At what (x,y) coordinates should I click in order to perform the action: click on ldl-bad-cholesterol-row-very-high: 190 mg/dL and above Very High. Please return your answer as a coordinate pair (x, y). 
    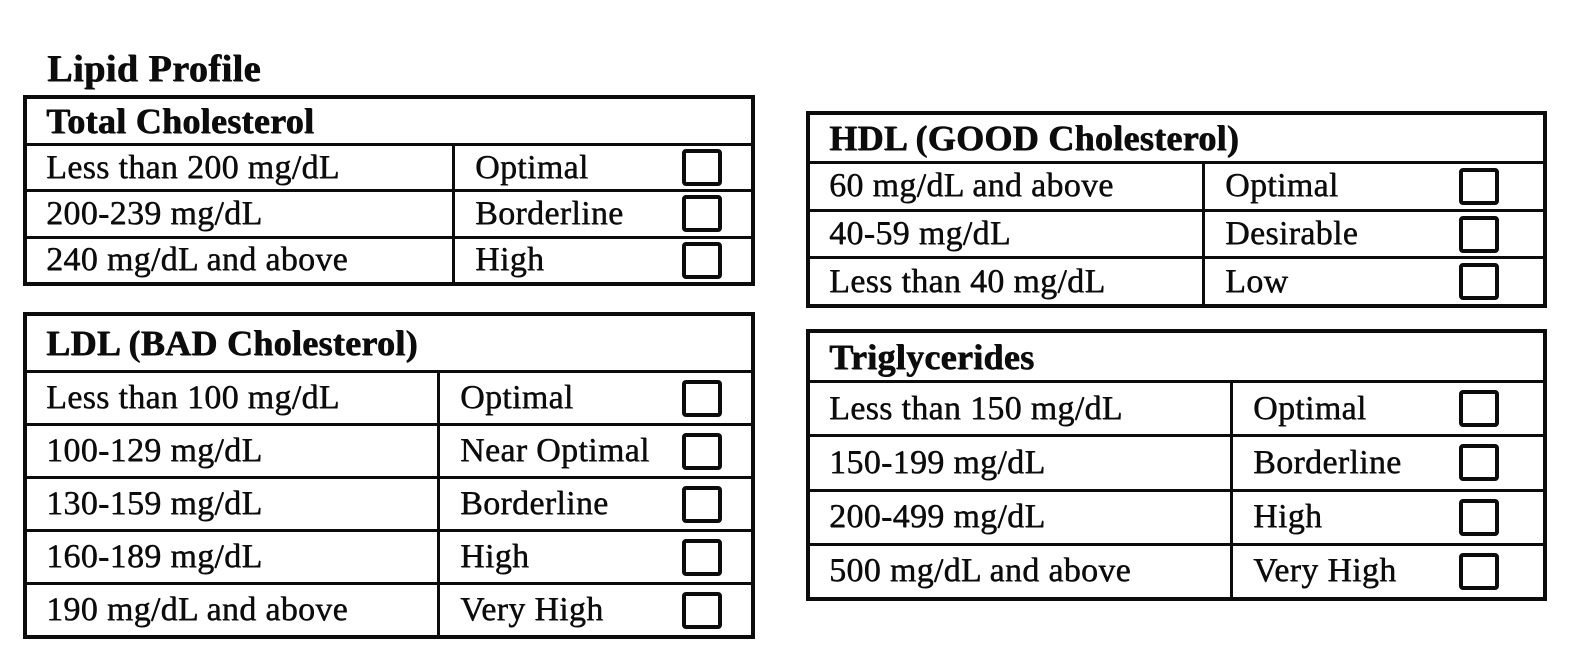
    Looking at the image, I should click on (389, 608).